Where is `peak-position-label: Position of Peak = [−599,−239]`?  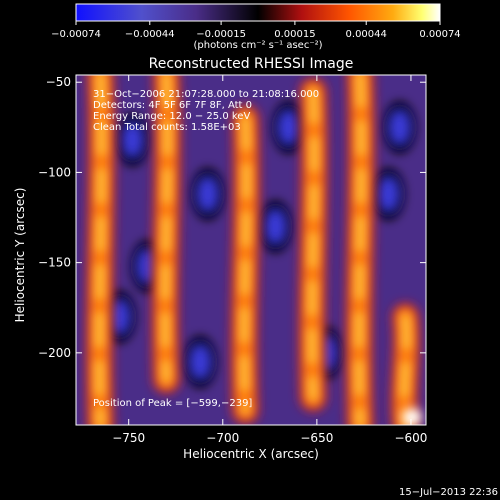
peak-position-label: Position of Peak = [−599,−239] is located at coordinates (172, 403).